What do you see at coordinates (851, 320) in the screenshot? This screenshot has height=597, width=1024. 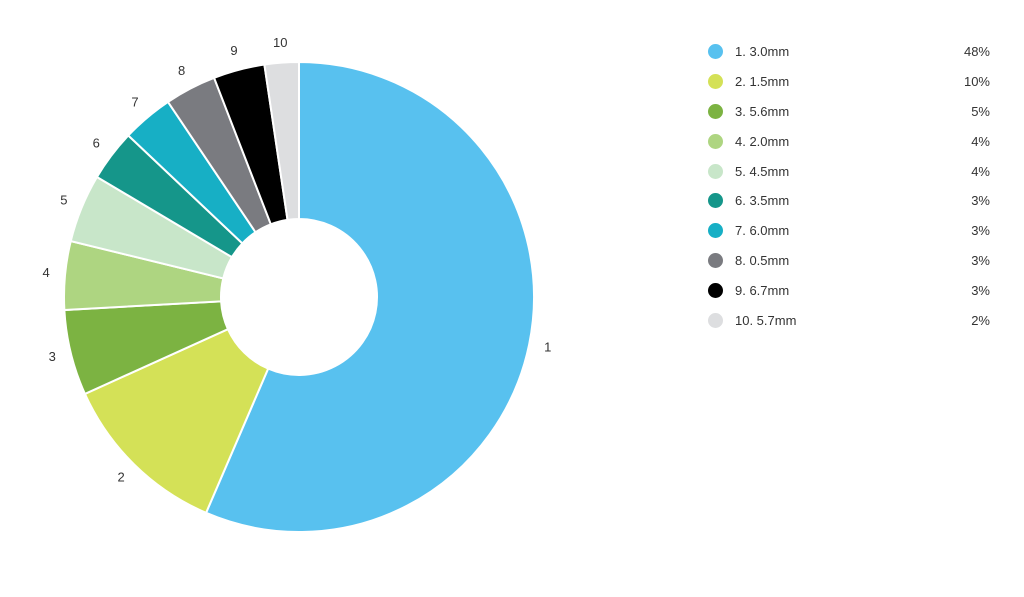 I see `legend-item: 10. 5.7mm 2%` at bounding box center [851, 320].